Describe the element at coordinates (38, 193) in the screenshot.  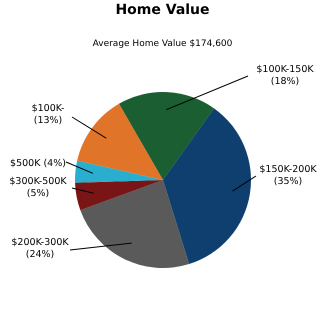
I see `data-label: (5%)` at that location.